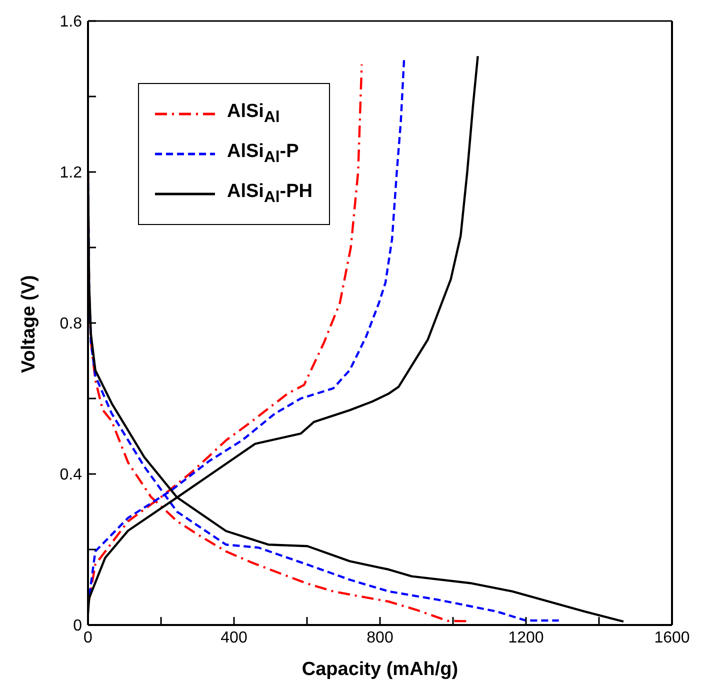 The height and width of the screenshot is (691, 701). Describe the element at coordinates (71, 324) in the screenshot. I see `y-tick-label: 0.8` at that location.